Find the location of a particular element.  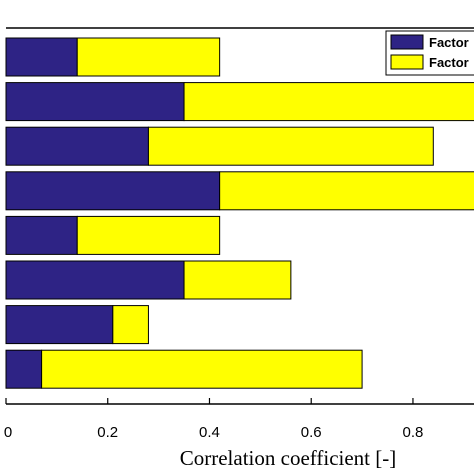

x-axis-title: Correlation coefficient [-] is located at coordinates (288, 458).